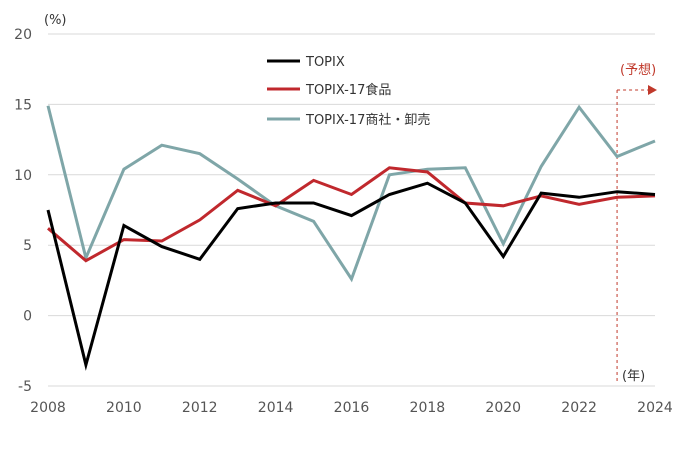 The height and width of the screenshot is (454, 680). I want to click on x-tick-label: 2014, so click(276, 408).